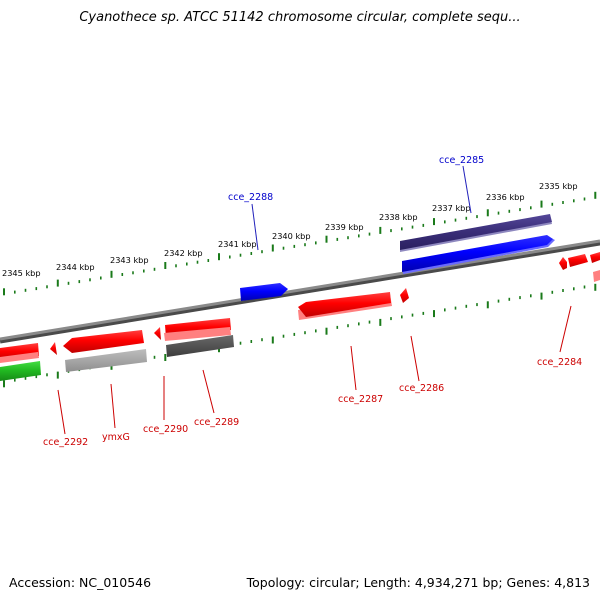 The width and height of the screenshot is (600, 600). Describe the element at coordinates (65, 442) in the screenshot. I see `gene-label-cce-2292: cce_2292` at that location.